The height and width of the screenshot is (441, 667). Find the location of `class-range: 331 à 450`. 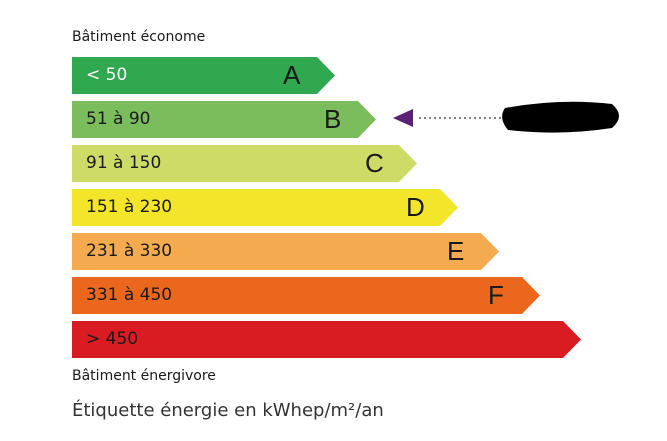

class-range: 331 à 450 is located at coordinates (129, 295).